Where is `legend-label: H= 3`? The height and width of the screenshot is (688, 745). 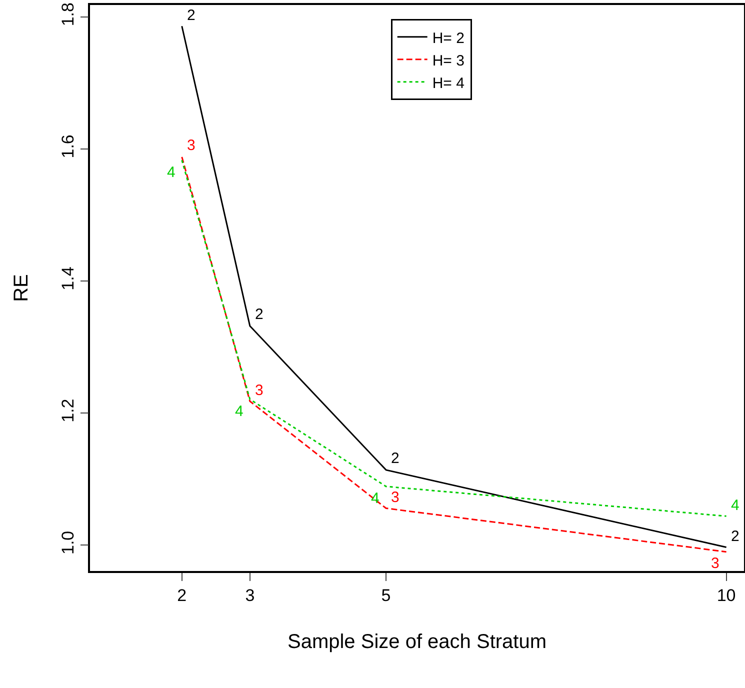 legend-label: H= 3 is located at coordinates (448, 61).